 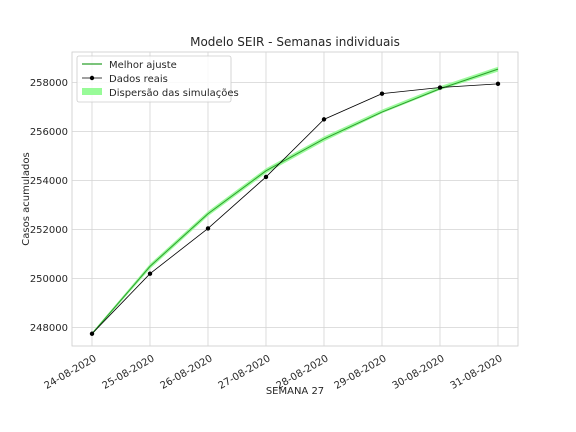 I want to click on legend-marker-dados-reais, so click(x=92, y=78).